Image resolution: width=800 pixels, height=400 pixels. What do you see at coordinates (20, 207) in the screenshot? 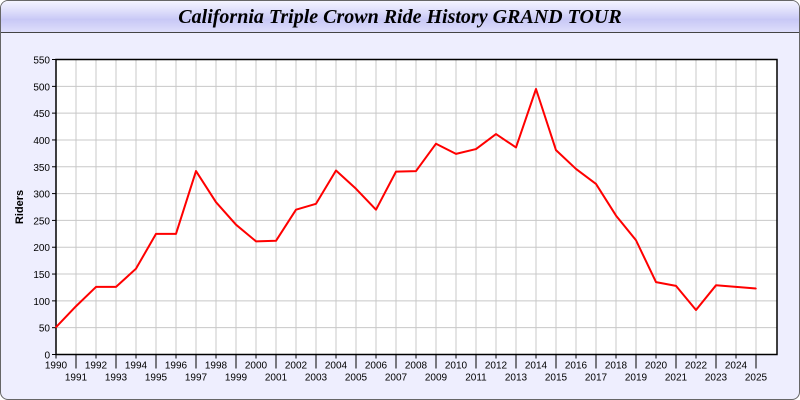
I see `y-axis-label: Riders` at bounding box center [20, 207].